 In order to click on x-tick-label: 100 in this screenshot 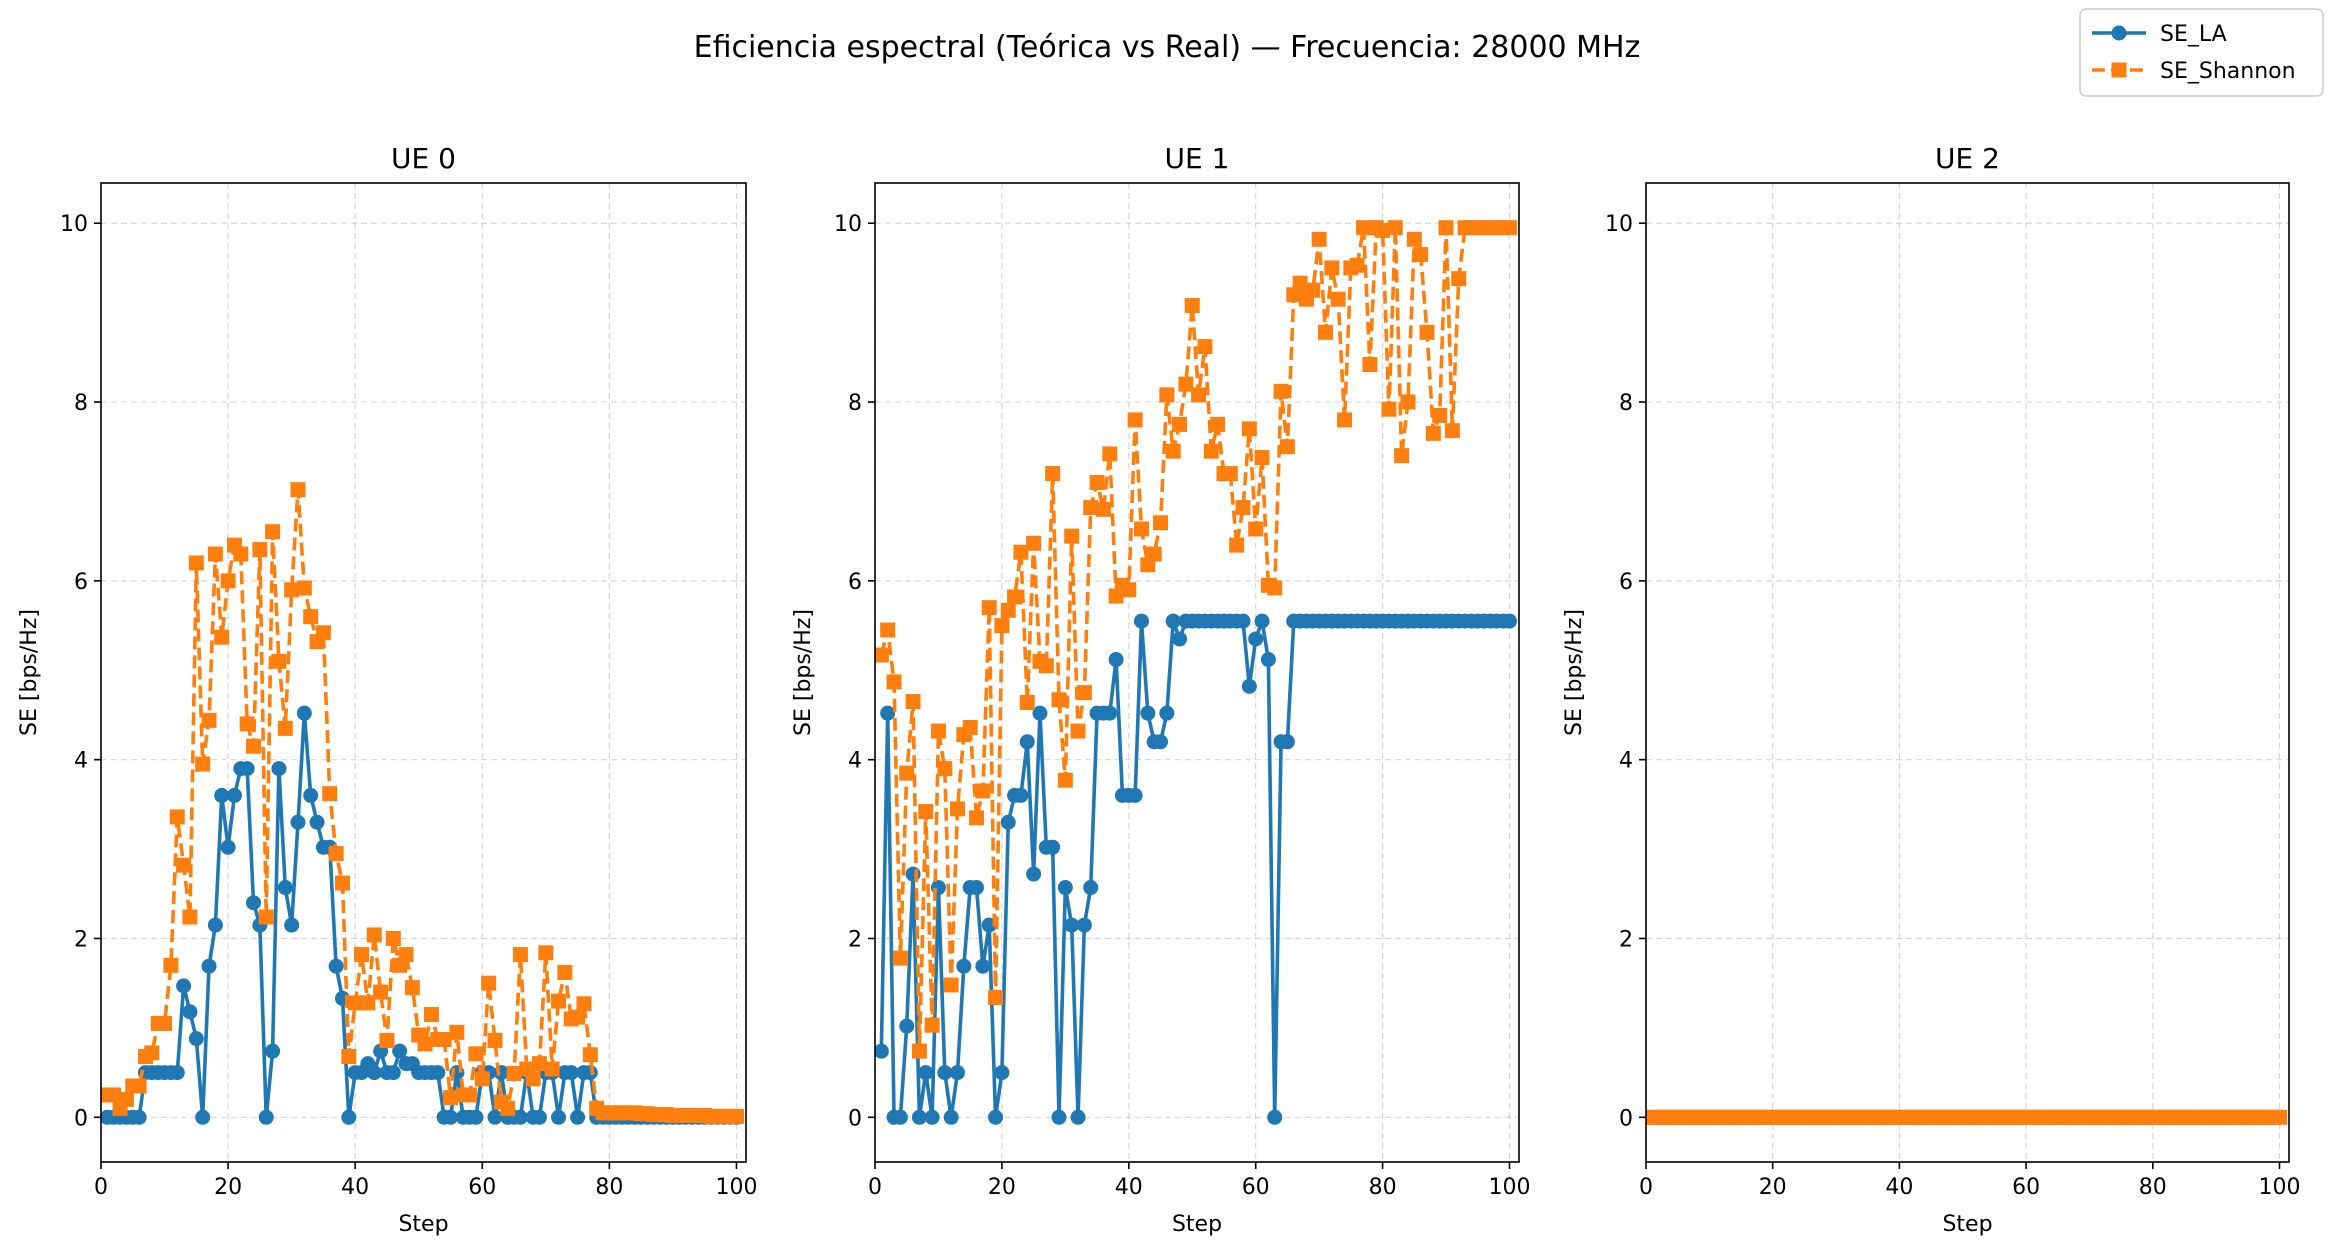, I will do `click(2279, 1187)`.